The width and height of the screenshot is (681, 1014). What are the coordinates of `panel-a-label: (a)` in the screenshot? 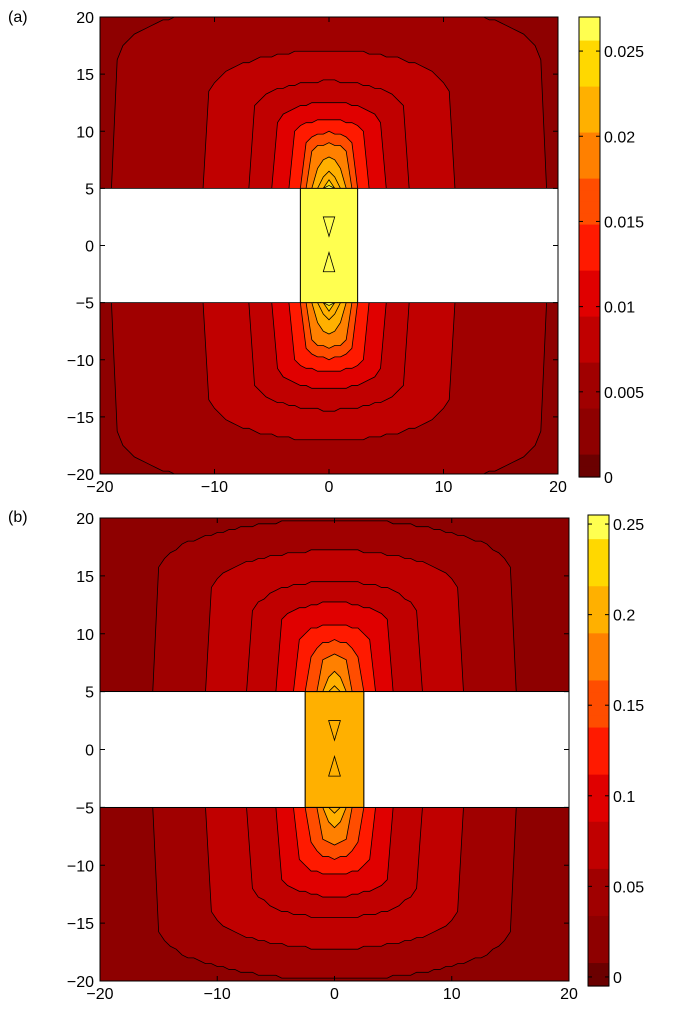 It's located at (18, 17).